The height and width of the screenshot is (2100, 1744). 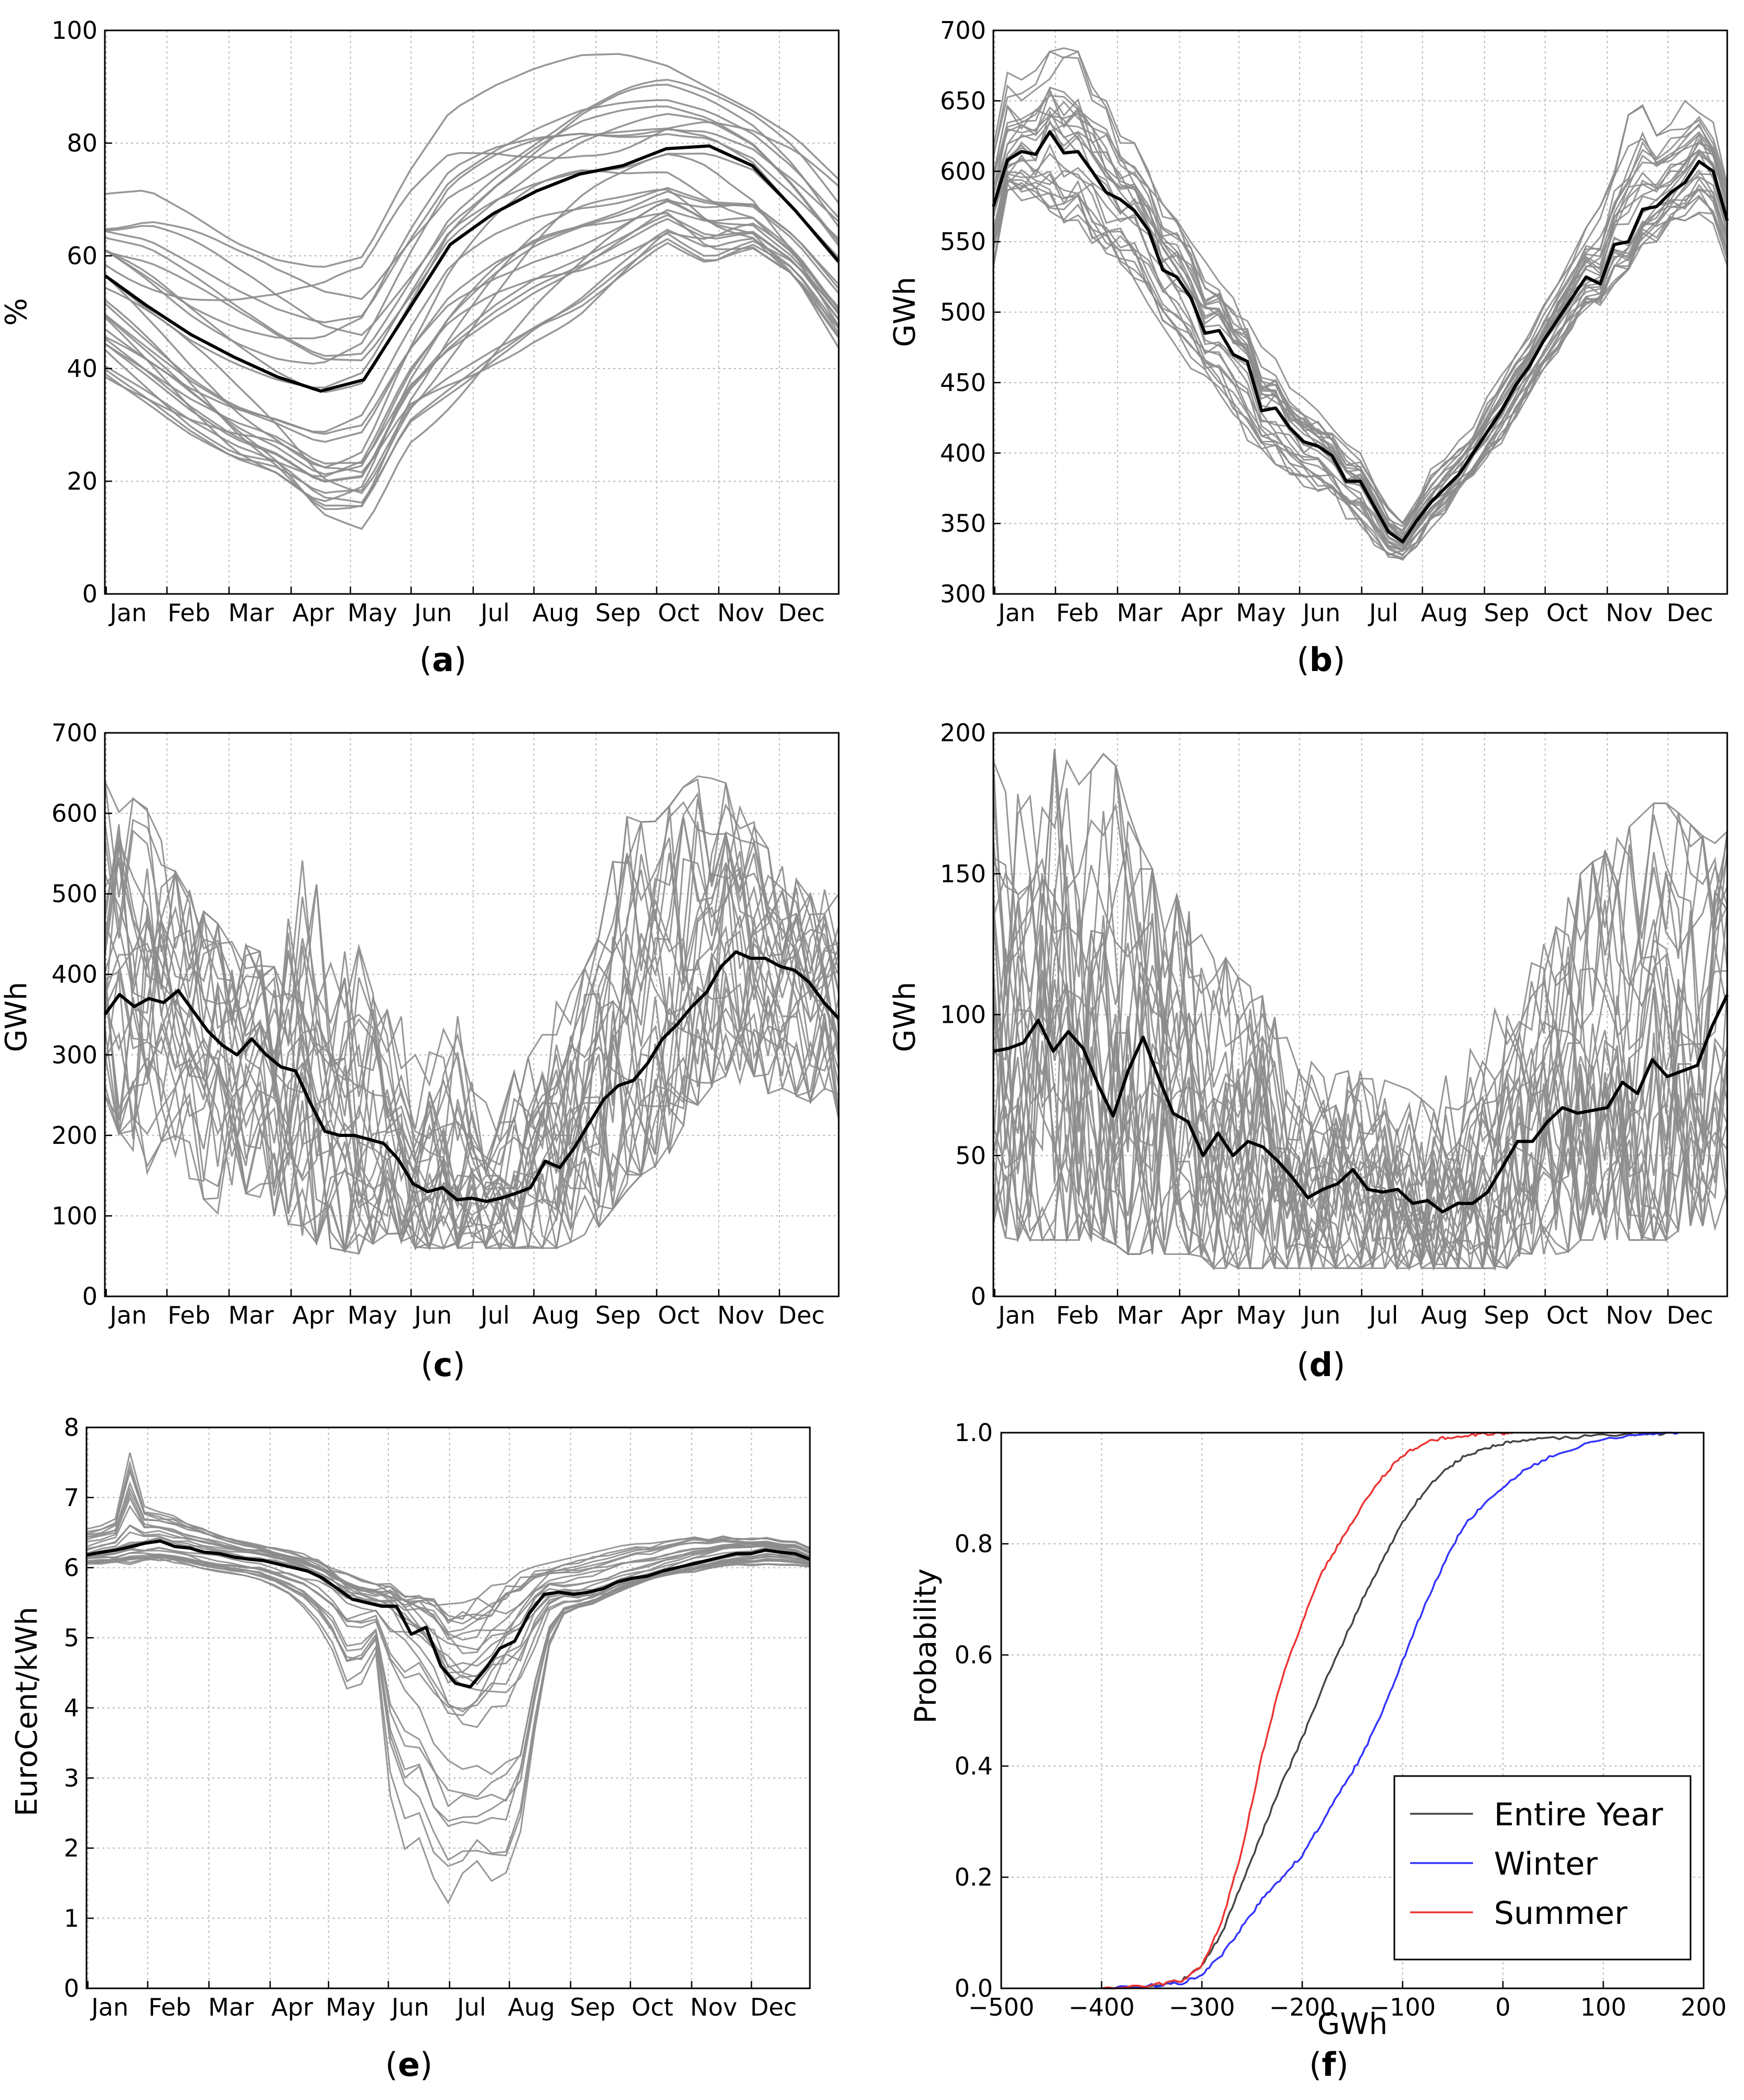 I want to click on axes-frame-a, so click(x=472, y=312).